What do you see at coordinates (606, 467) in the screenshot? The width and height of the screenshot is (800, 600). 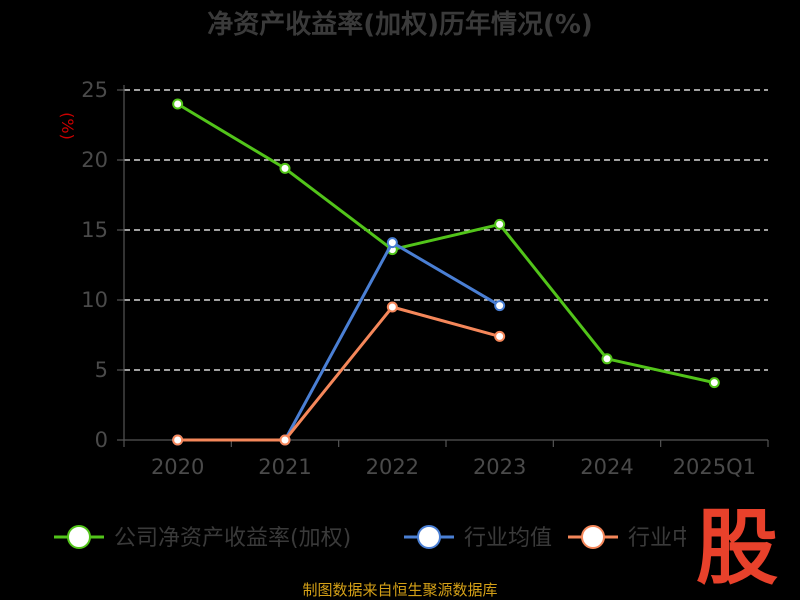 I see `x-tick-label: 2024` at bounding box center [606, 467].